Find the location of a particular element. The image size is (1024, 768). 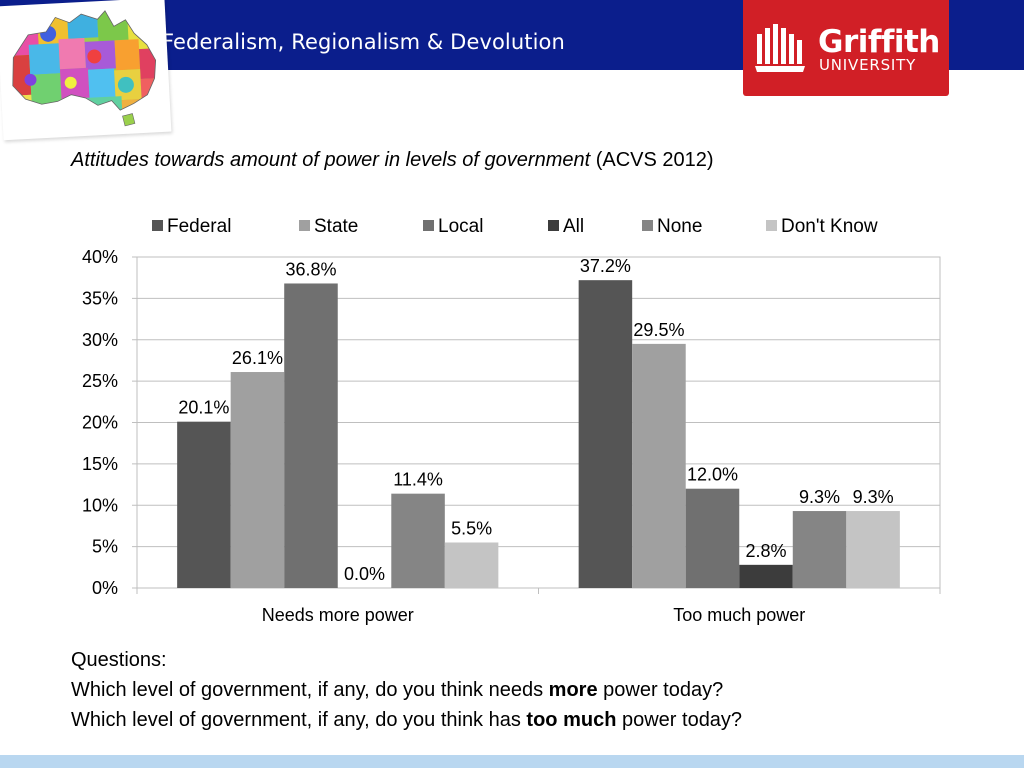

footer-bar is located at coordinates (512, 761).